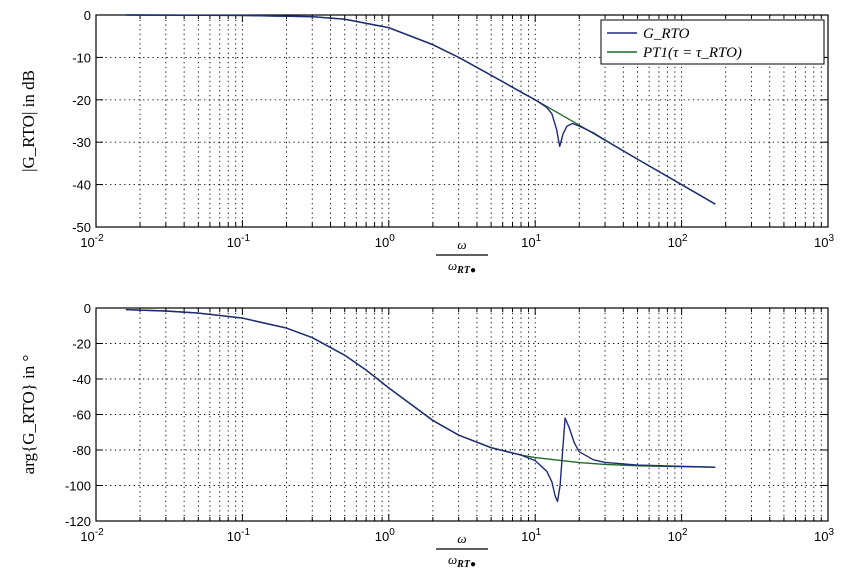 This screenshot has height=582, width=855. I want to click on y-axis-label: |G_RTO| in dB, so click(28, 121).